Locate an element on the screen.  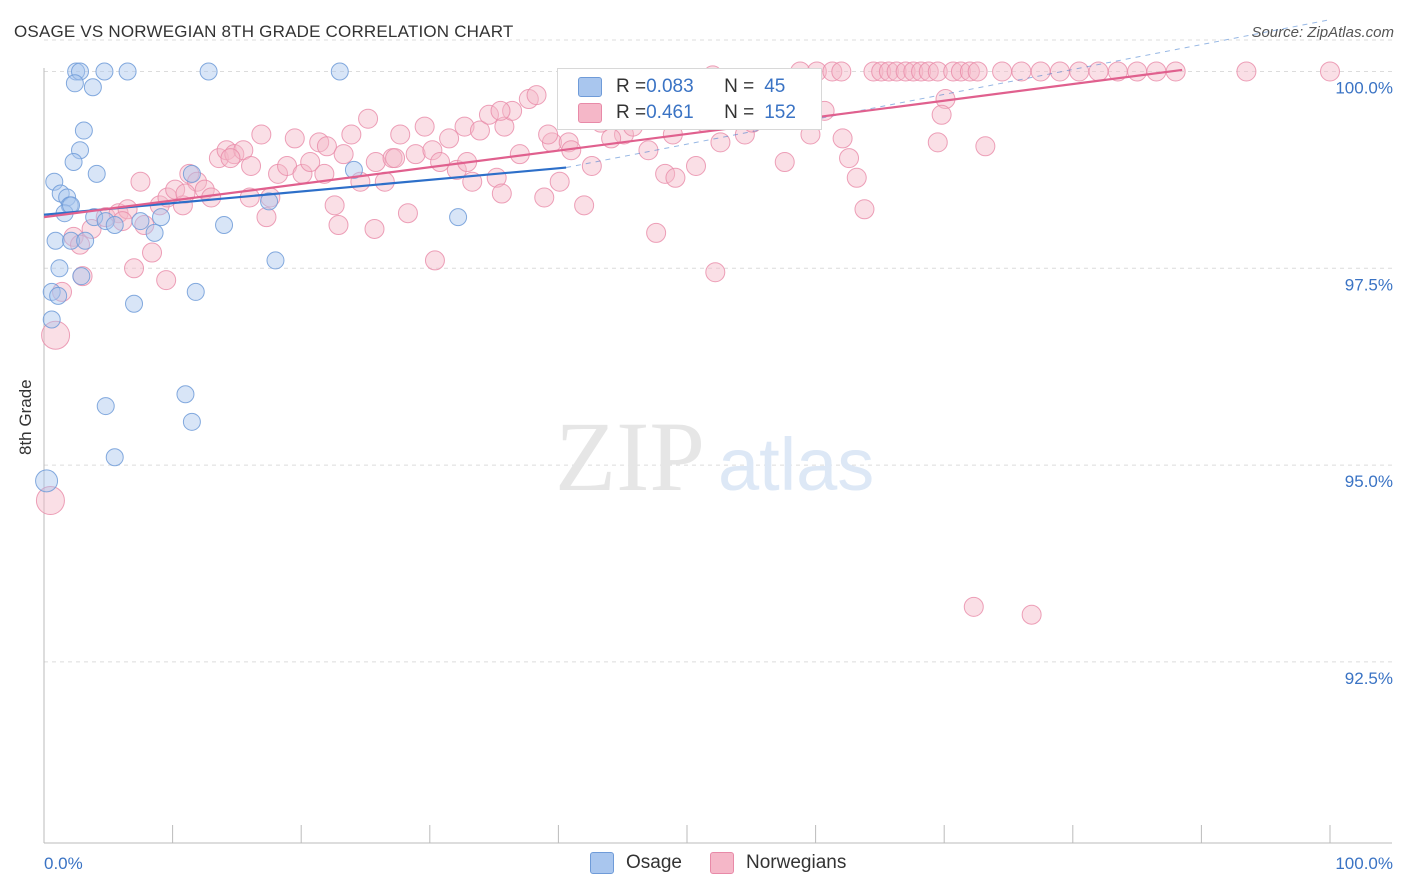
y-tick-label: 97.5% is located at coordinates (1369, 284).